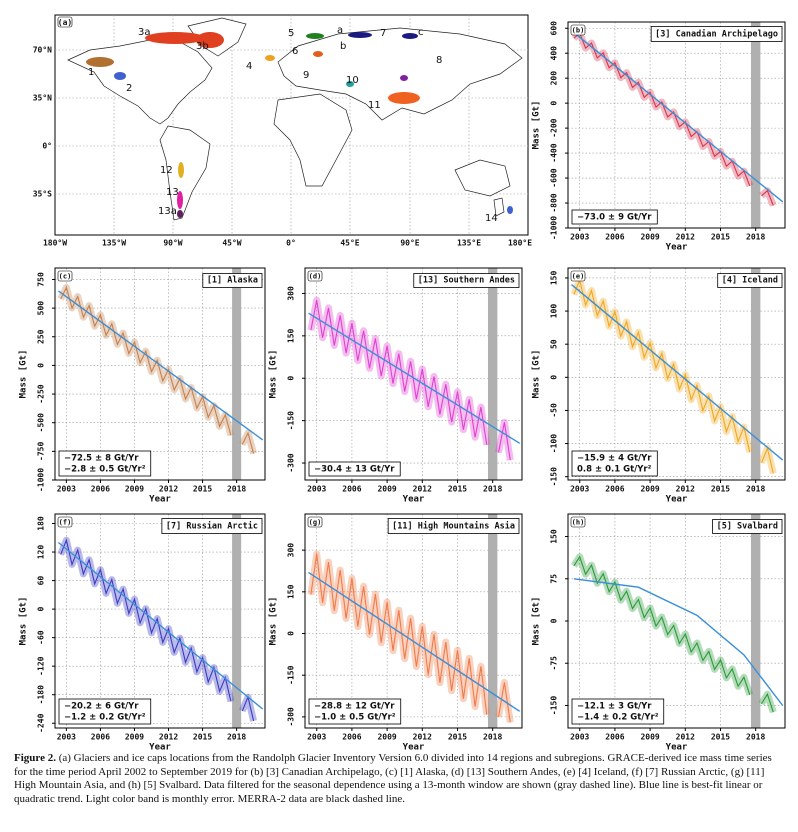 This screenshot has height=832, width=798. What do you see at coordinates (340, 30) in the screenshot?
I see `region-label: a` at bounding box center [340, 30].